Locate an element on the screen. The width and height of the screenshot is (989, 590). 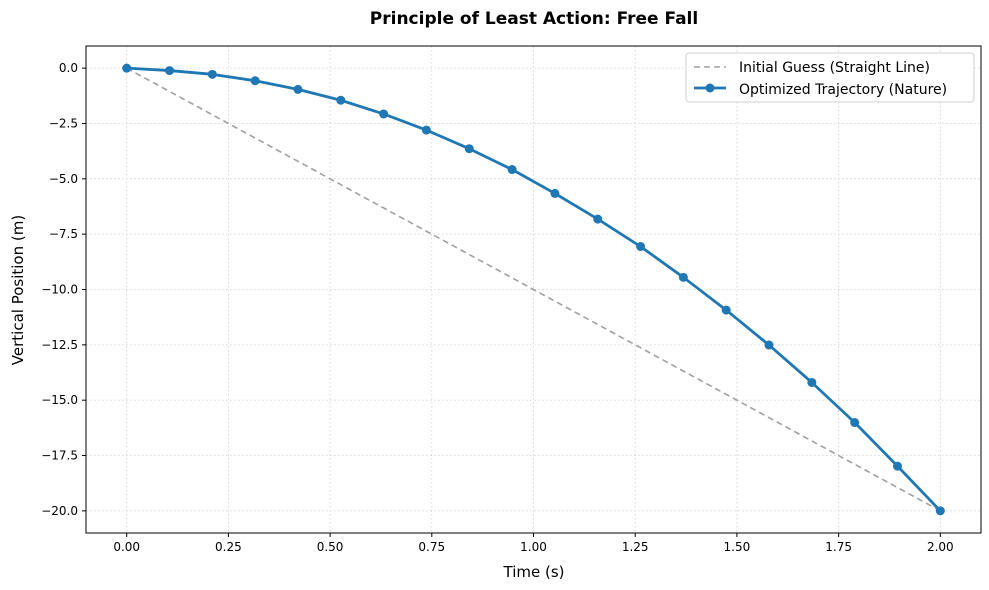
chart-title: Principle of Least Action: Free Fall is located at coordinates (534, 19).